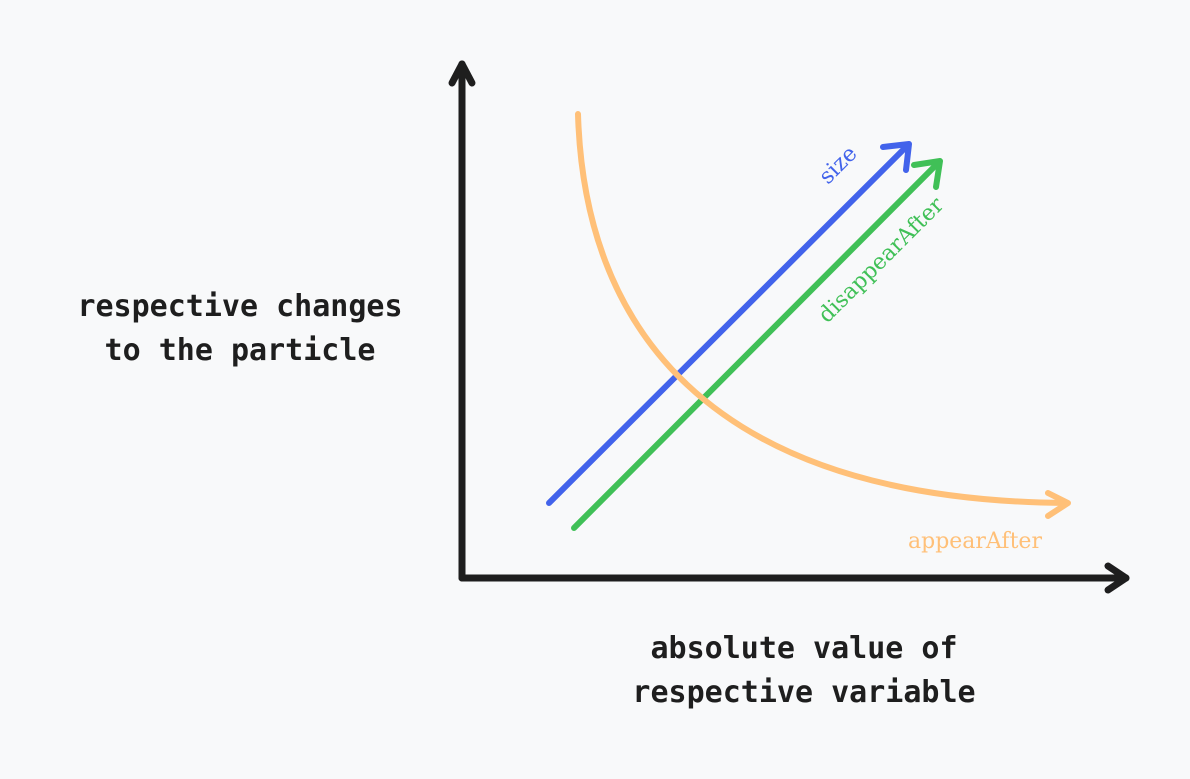  What do you see at coordinates (882, 260) in the screenshot?
I see `disappear-after-label: disappearAfter` at bounding box center [882, 260].